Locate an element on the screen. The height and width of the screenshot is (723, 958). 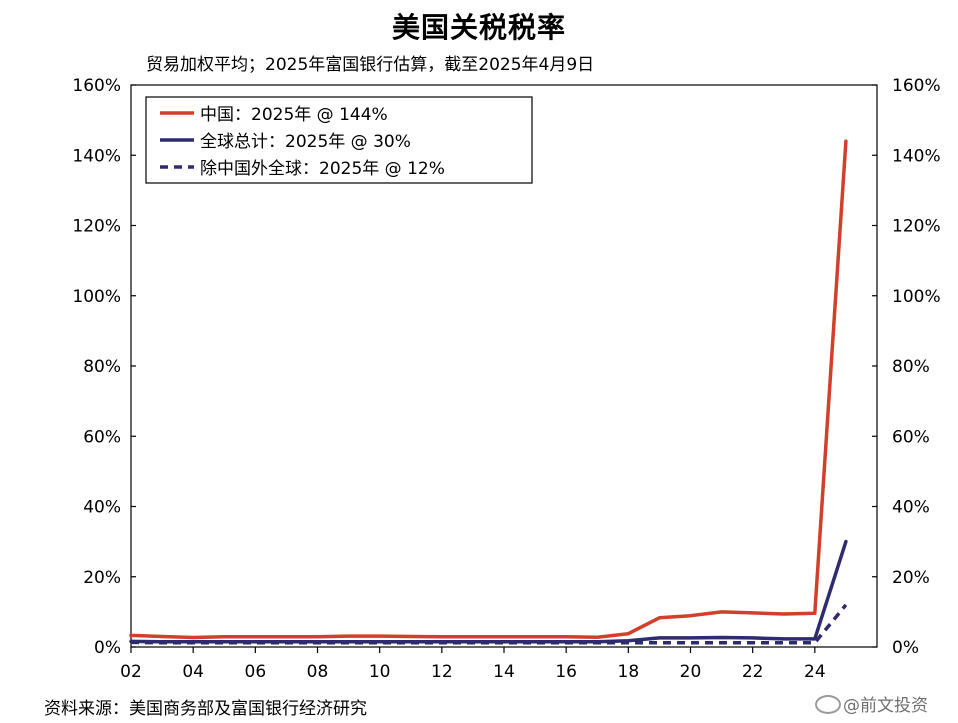
x-tick-label: 24 is located at coordinates (815, 672).